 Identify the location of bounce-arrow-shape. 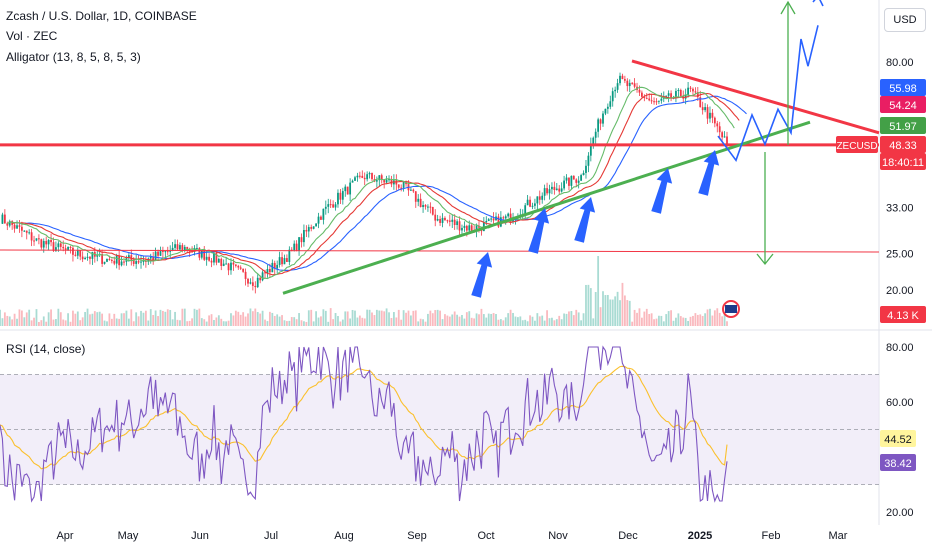
(709, 173).